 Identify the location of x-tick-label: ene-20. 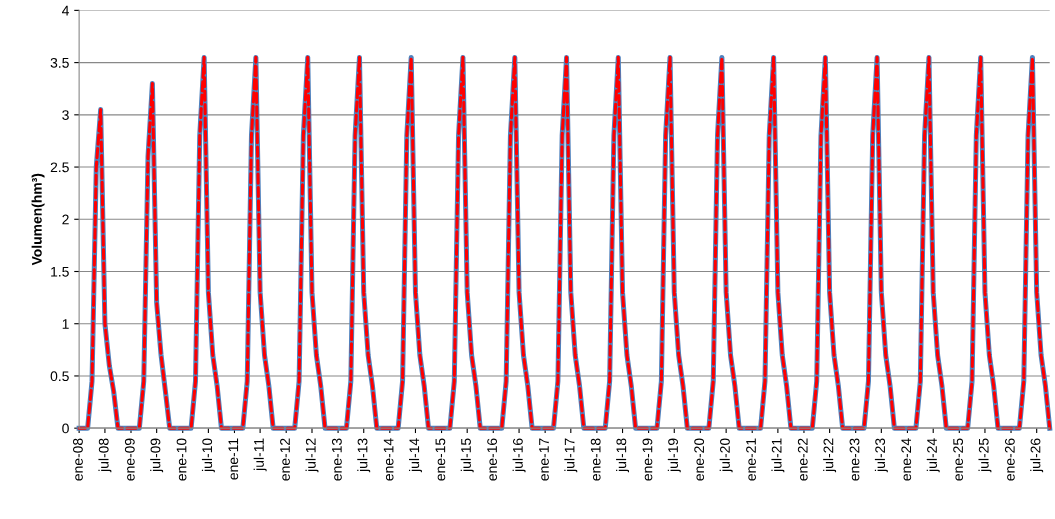
(699, 459).